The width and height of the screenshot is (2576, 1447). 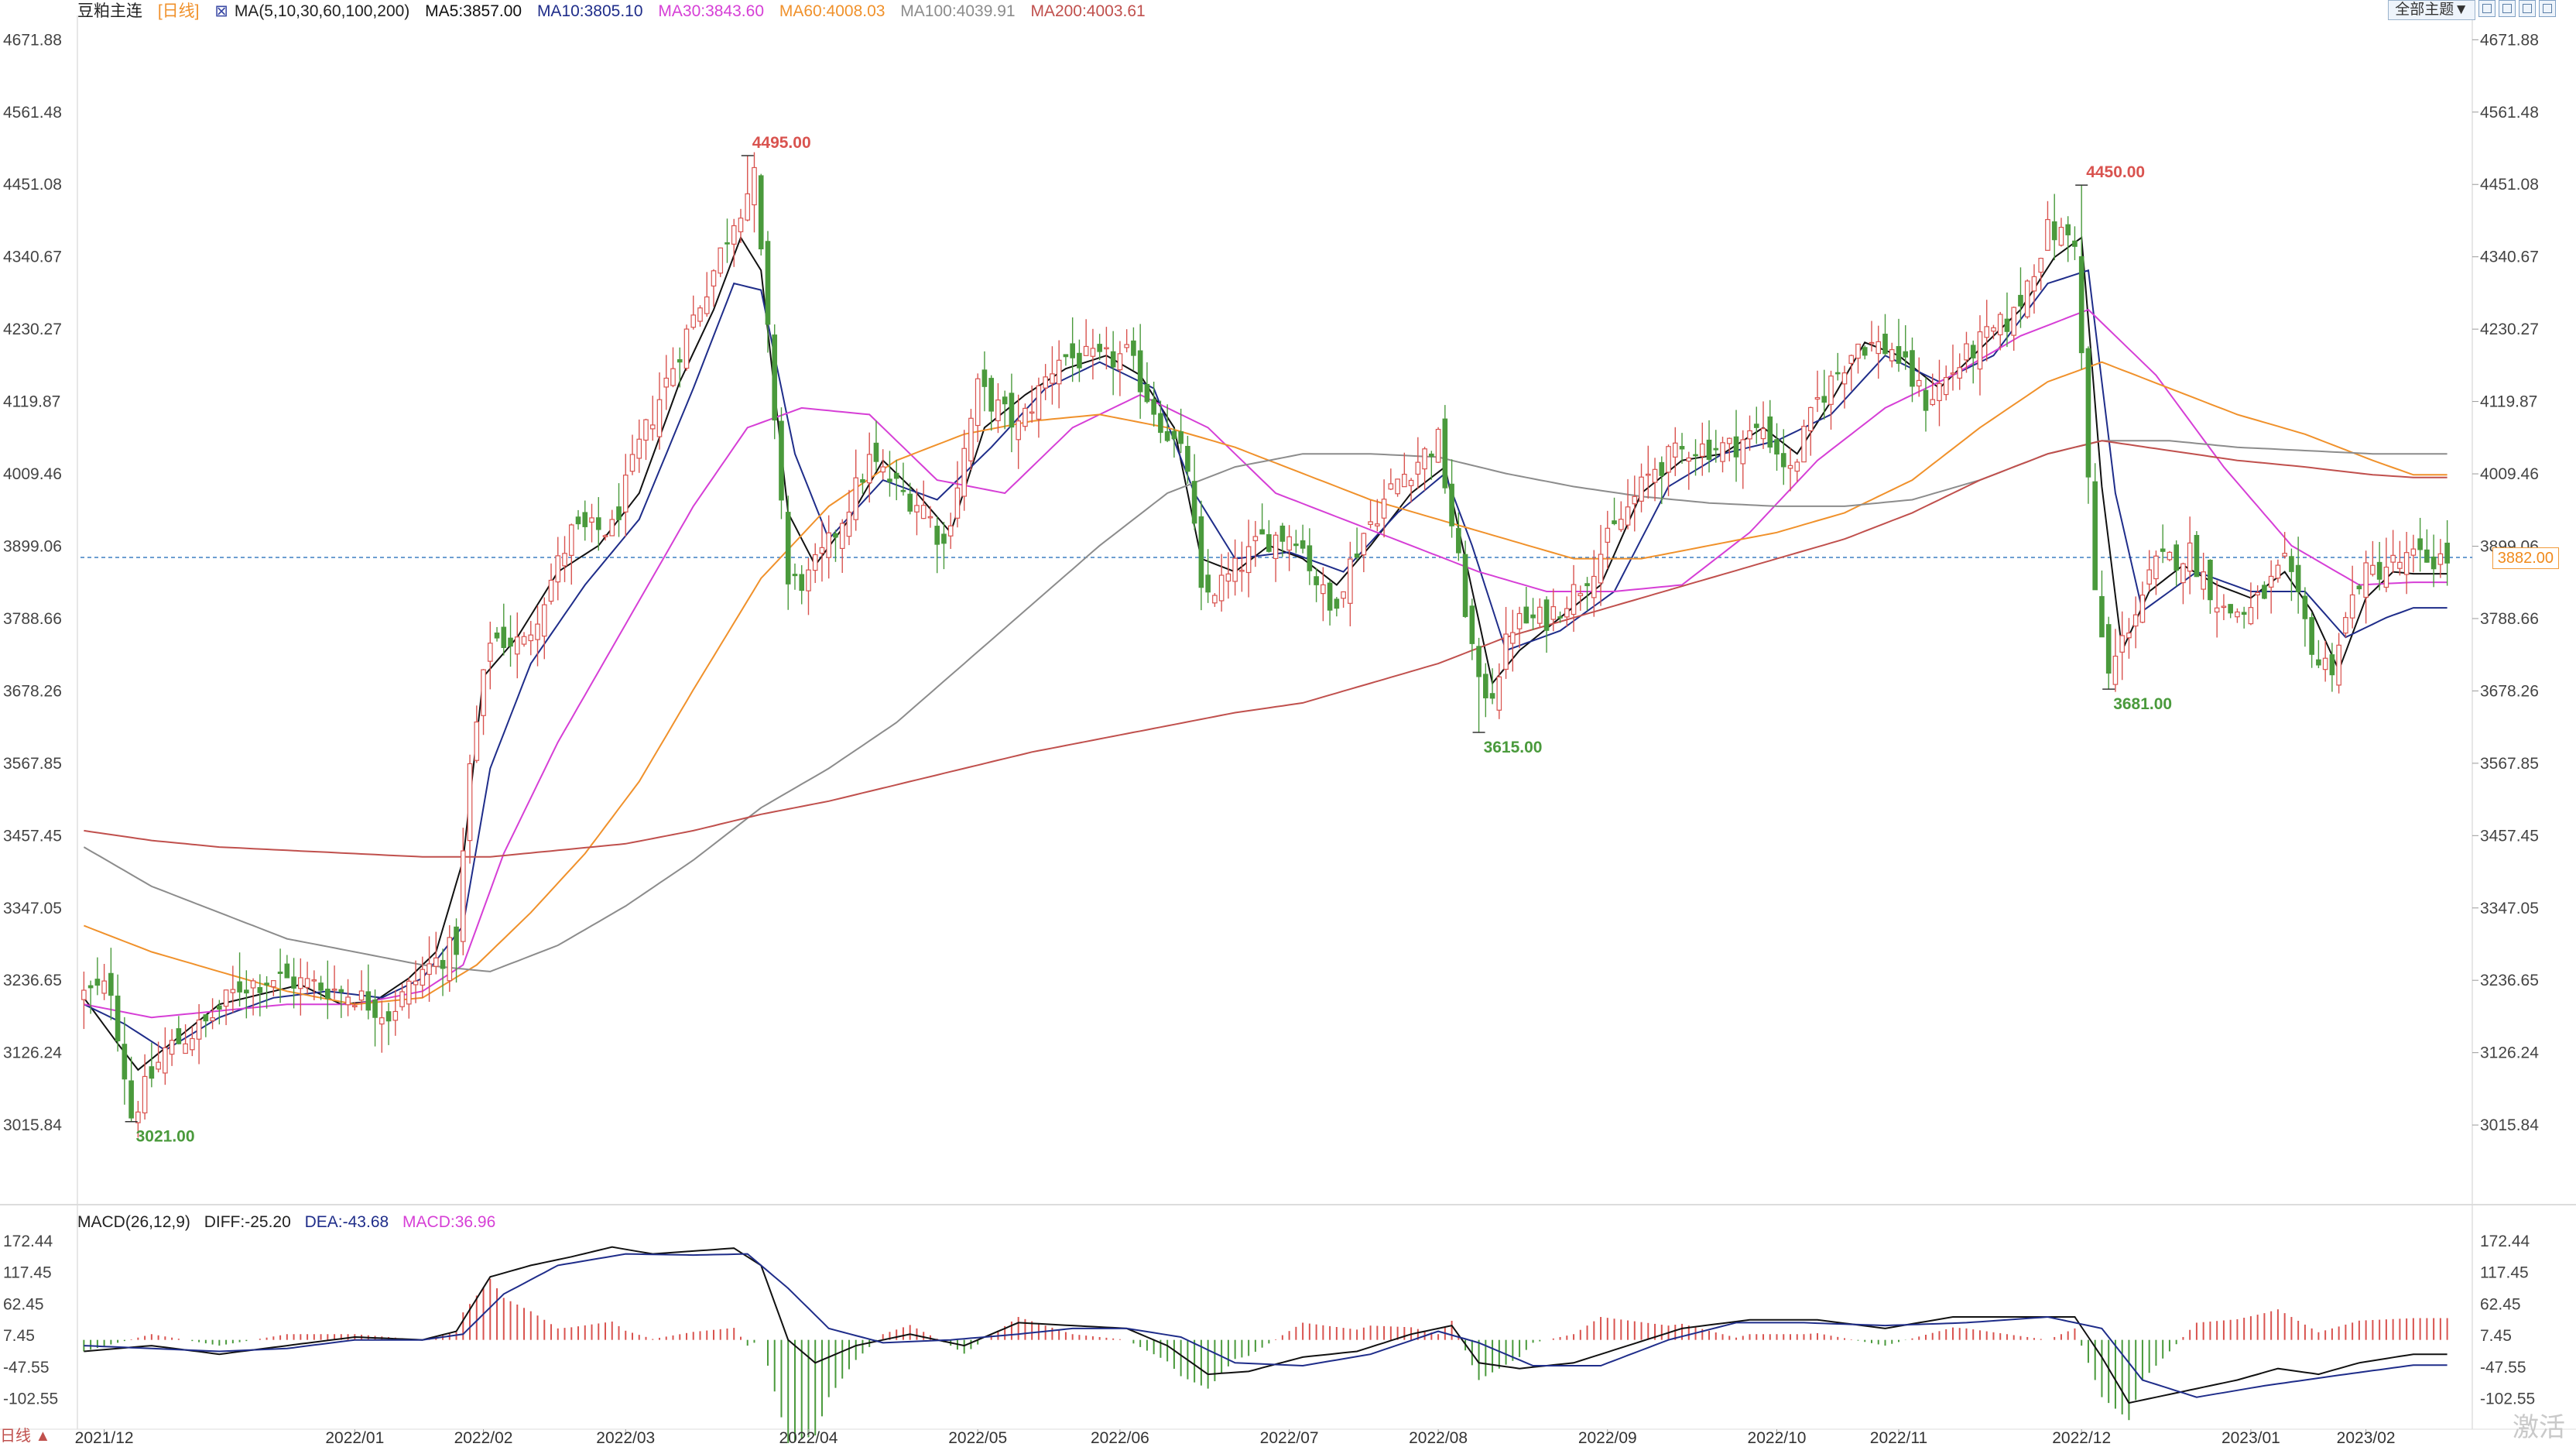 I want to click on y-tick-left-label: 3678.26, so click(x=32, y=691).